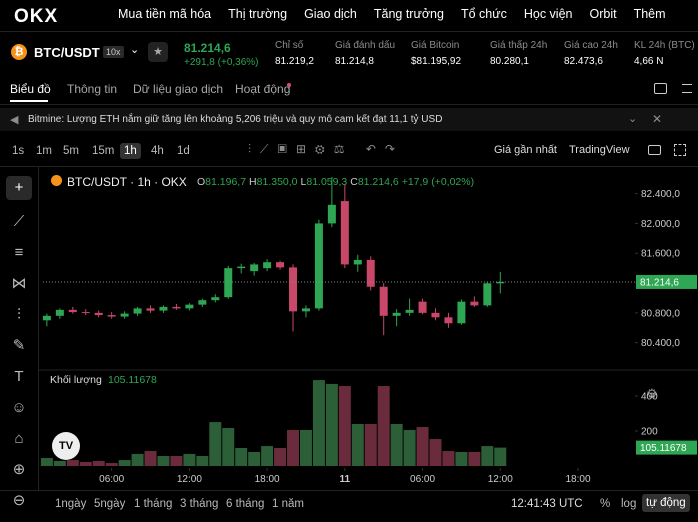 The height and width of the screenshot is (522, 698). What do you see at coordinates (130, 151) in the screenshot?
I see `interval: 1h` at bounding box center [130, 151].